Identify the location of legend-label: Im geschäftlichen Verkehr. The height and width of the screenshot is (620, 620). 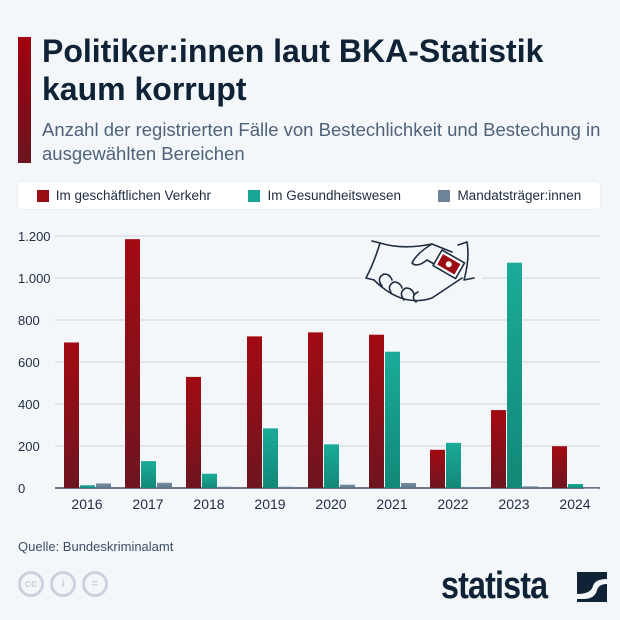
(133, 195).